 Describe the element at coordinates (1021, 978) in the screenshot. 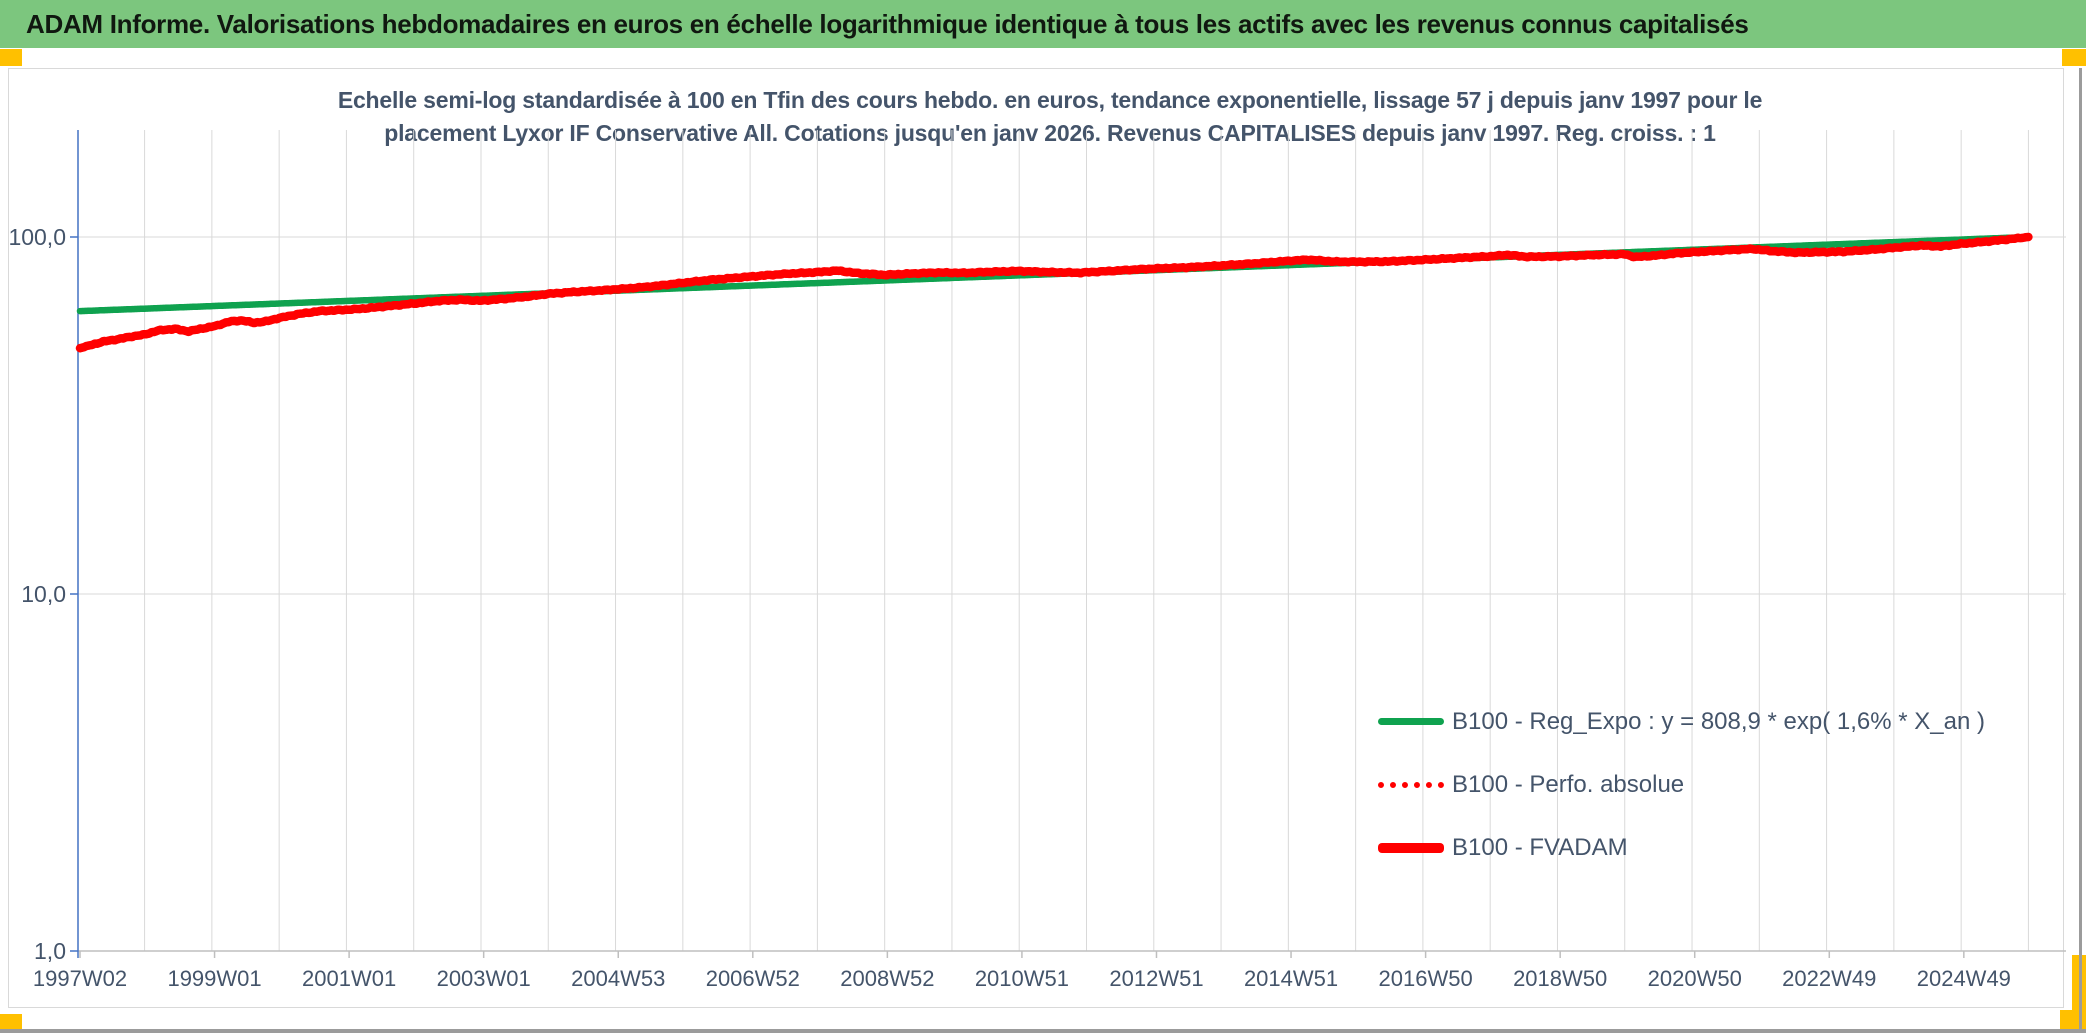

I see `x-axis-label: 2010W51` at that location.